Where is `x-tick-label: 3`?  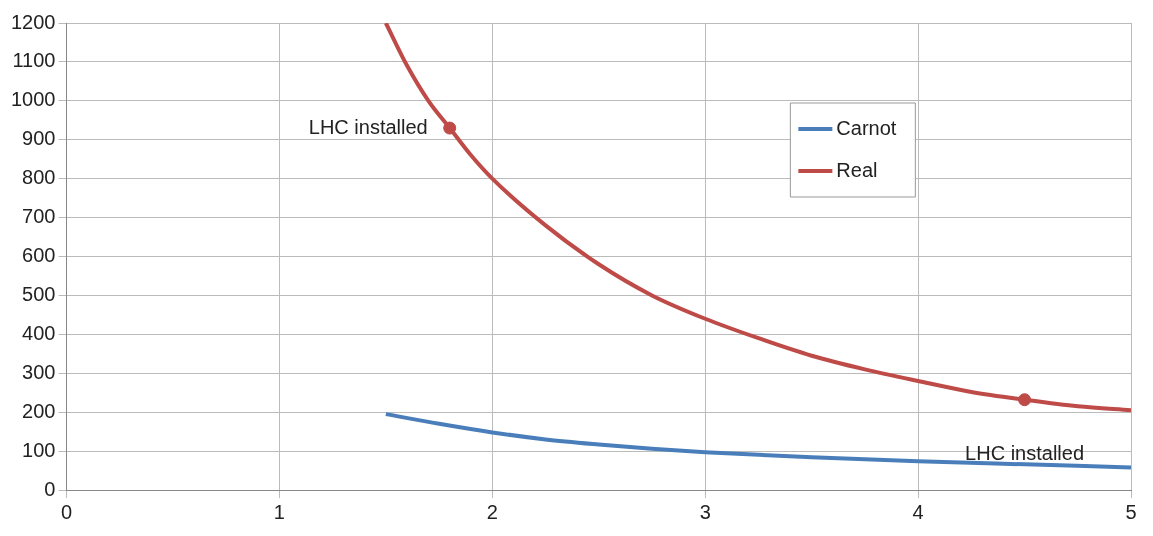
x-tick-label: 3 is located at coordinates (705, 511).